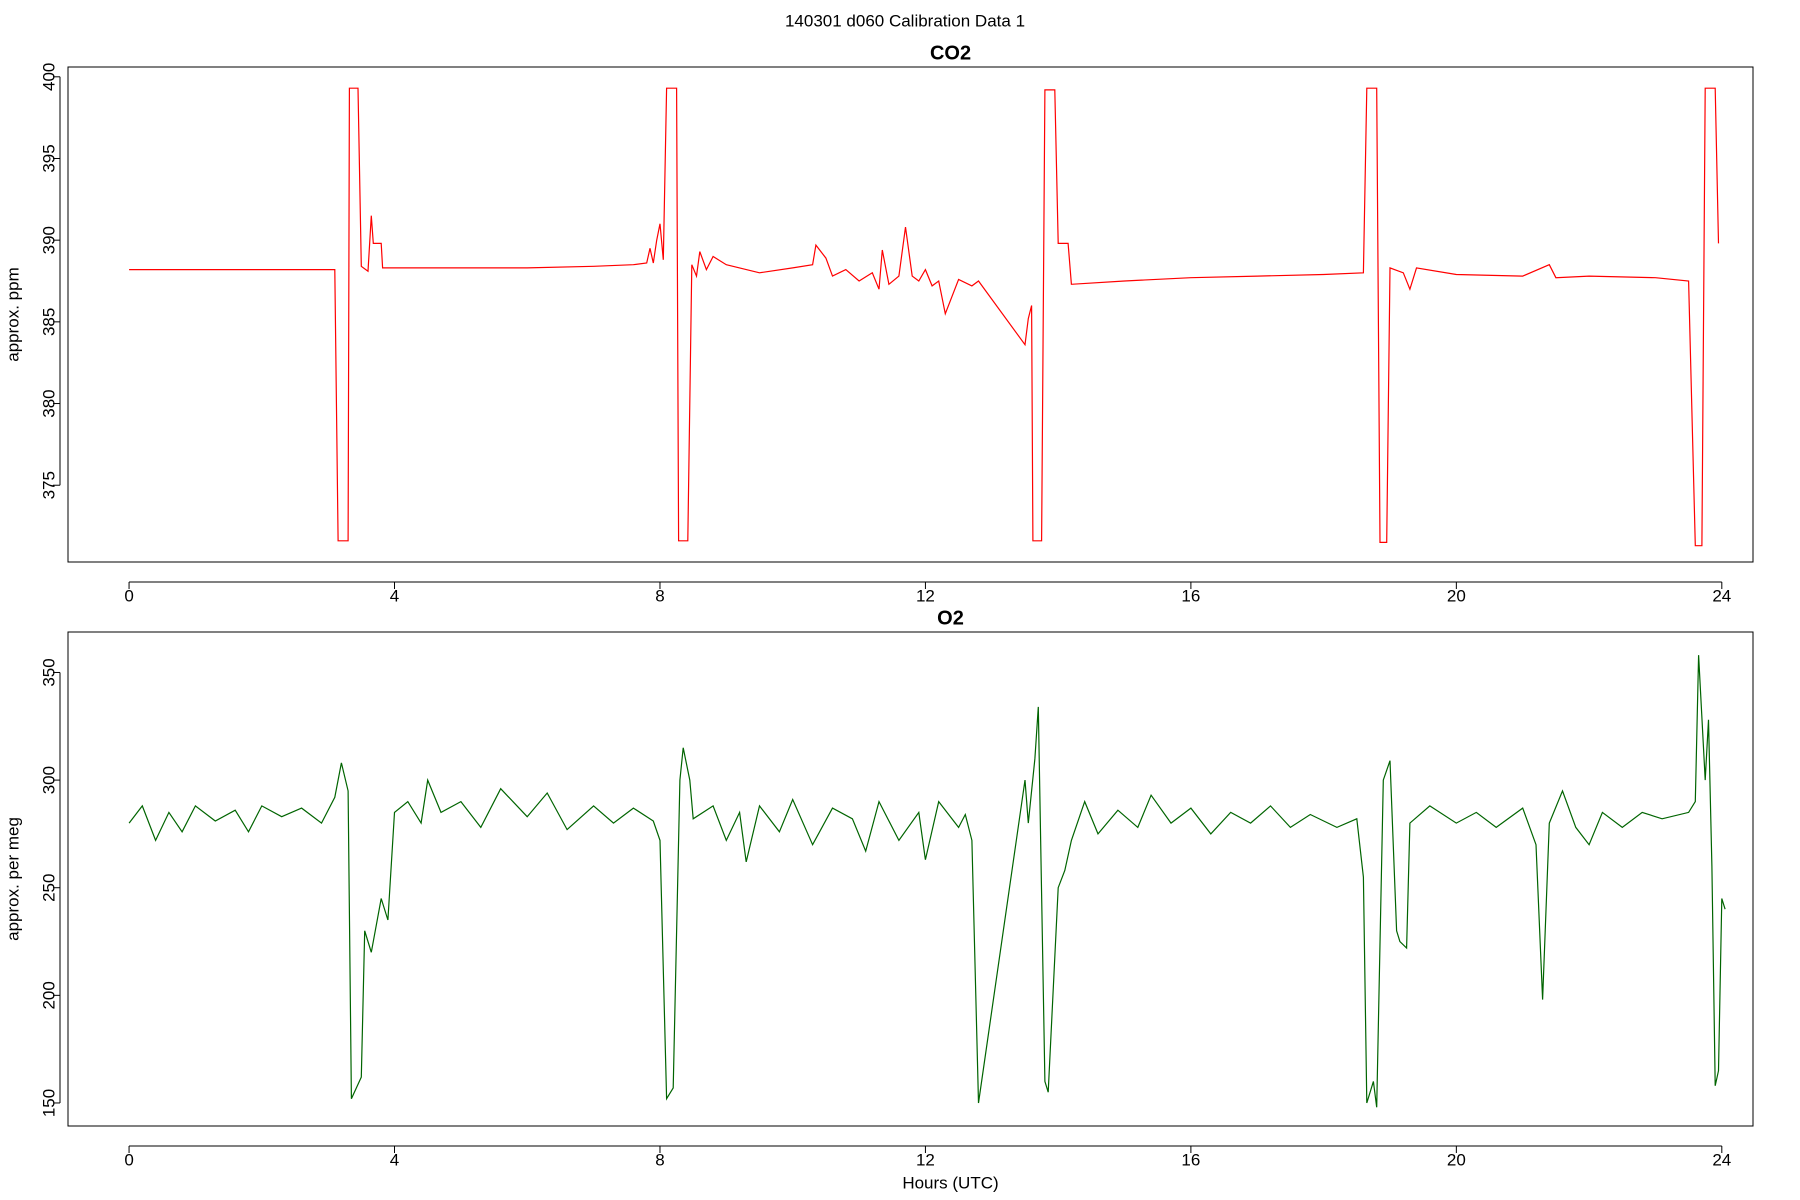 This screenshot has height=1200, width=1800. What do you see at coordinates (48, 1103) in the screenshot?
I see `y-tick-label: 150` at bounding box center [48, 1103].